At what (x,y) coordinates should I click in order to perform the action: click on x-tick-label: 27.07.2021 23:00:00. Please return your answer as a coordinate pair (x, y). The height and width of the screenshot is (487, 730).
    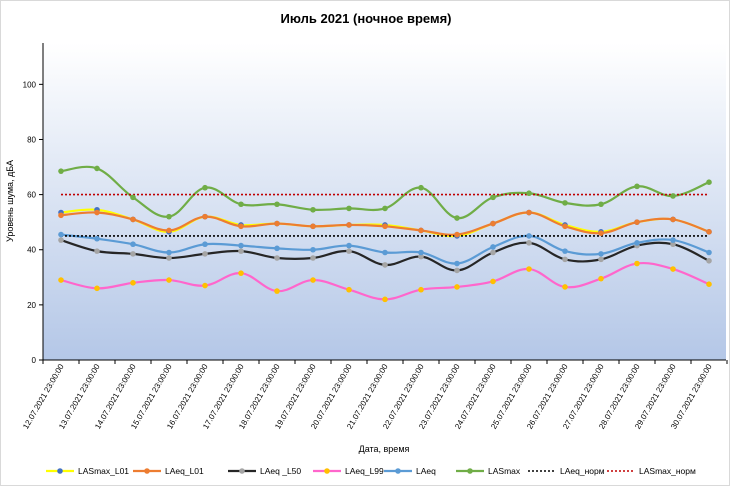
    Looking at the image, I should click on (583, 396).